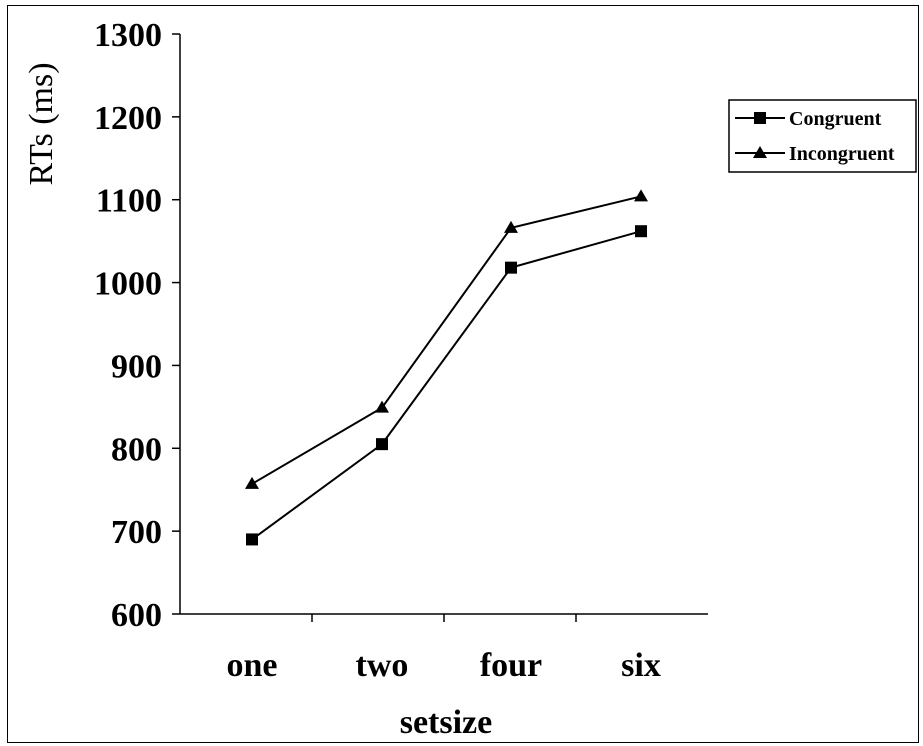  Describe the element at coordinates (822, 136) in the screenshot. I see `legend: Congruent Incongruent` at that location.